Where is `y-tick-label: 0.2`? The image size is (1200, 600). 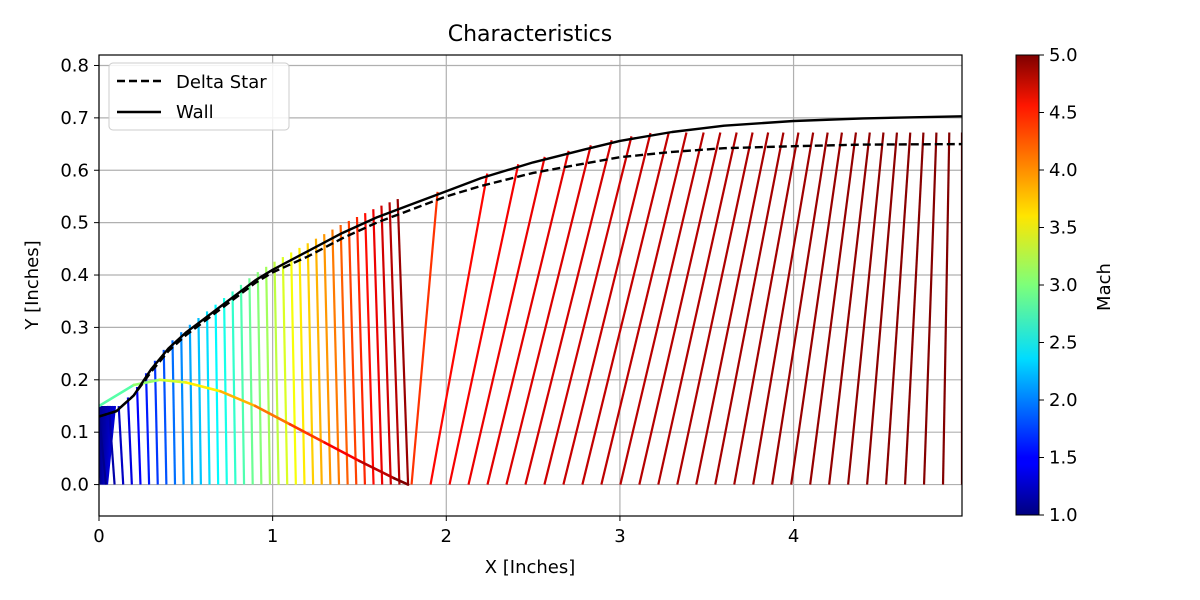 y-tick-label: 0.2 is located at coordinates (74, 380).